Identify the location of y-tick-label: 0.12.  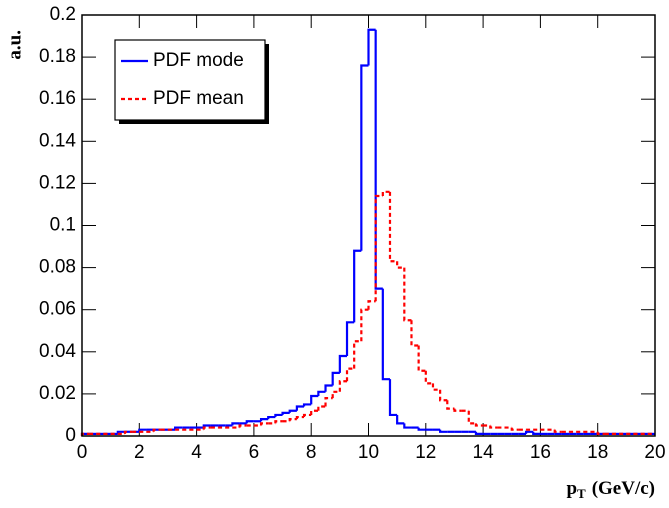
(57, 182).